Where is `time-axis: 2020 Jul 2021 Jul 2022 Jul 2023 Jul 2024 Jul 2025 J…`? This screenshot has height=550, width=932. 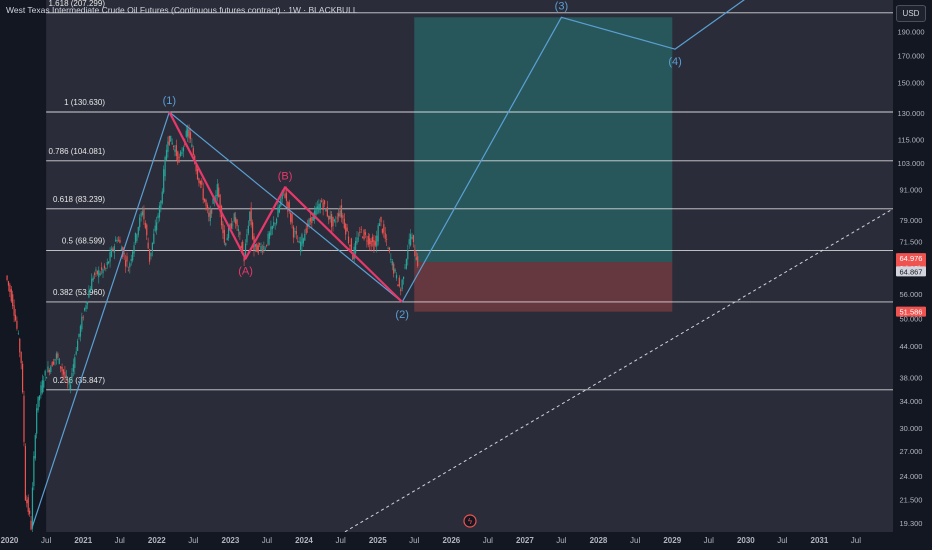
time-axis: 2020 Jul 2021 Jul 2022 Jul 2023 Jul 2024 Jul 2025 J… is located at coordinates (431, 540).